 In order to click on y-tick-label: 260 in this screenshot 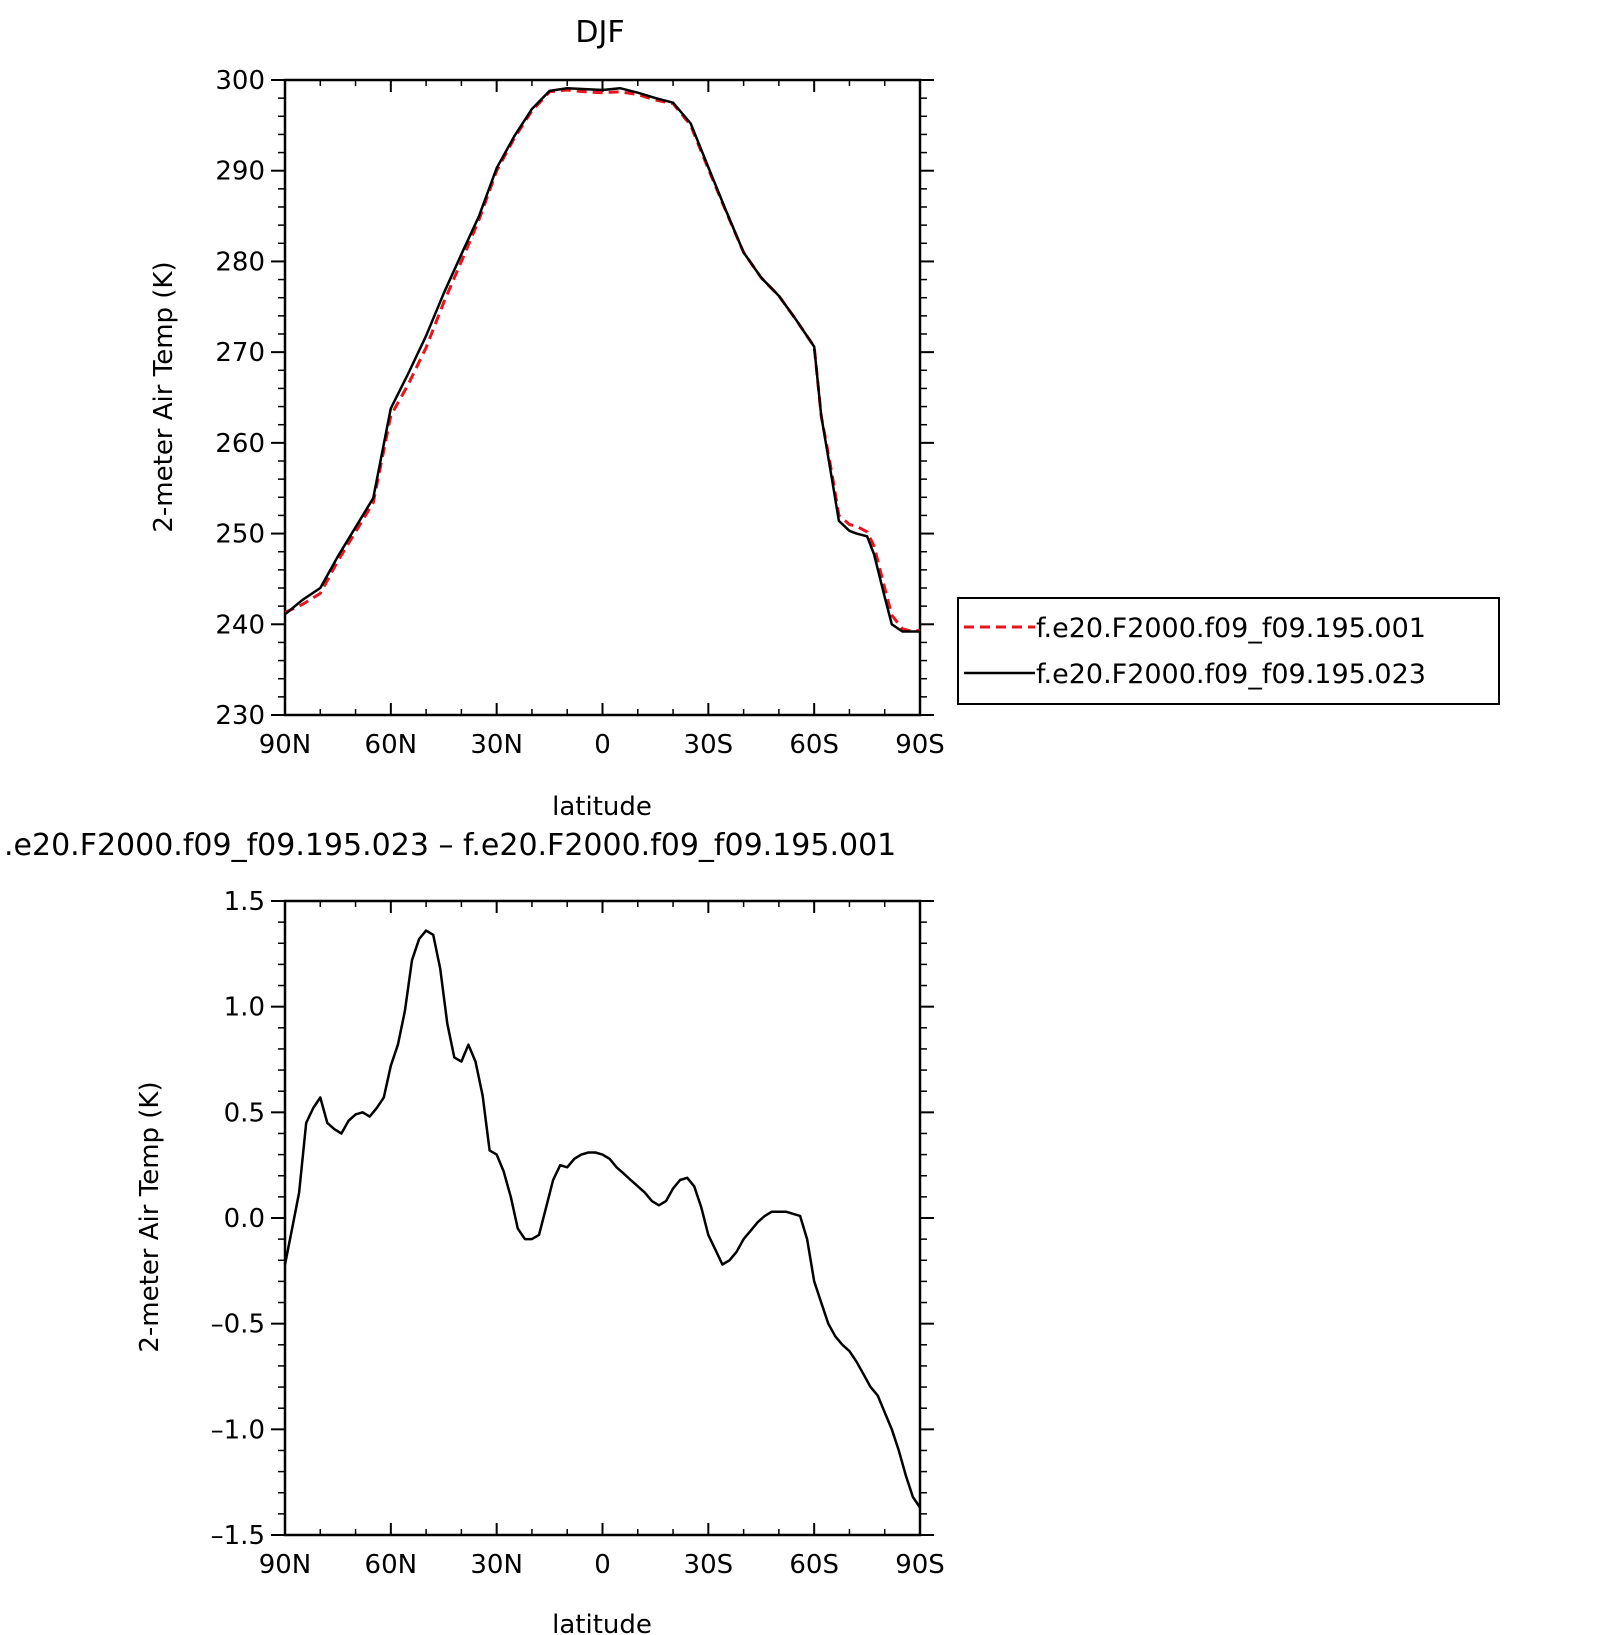, I will do `click(240, 444)`.